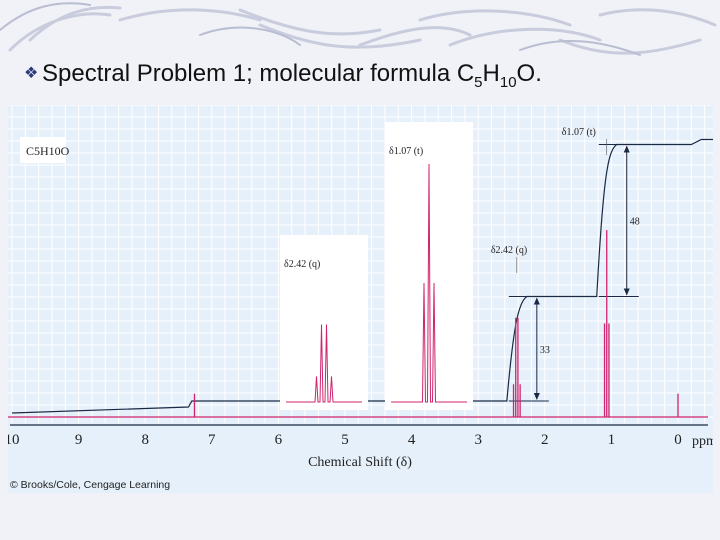 The width and height of the screenshot is (720, 540). Describe the element at coordinates (406, 151) in the screenshot. I see `inset-label: δ1.07 (t)` at that location.